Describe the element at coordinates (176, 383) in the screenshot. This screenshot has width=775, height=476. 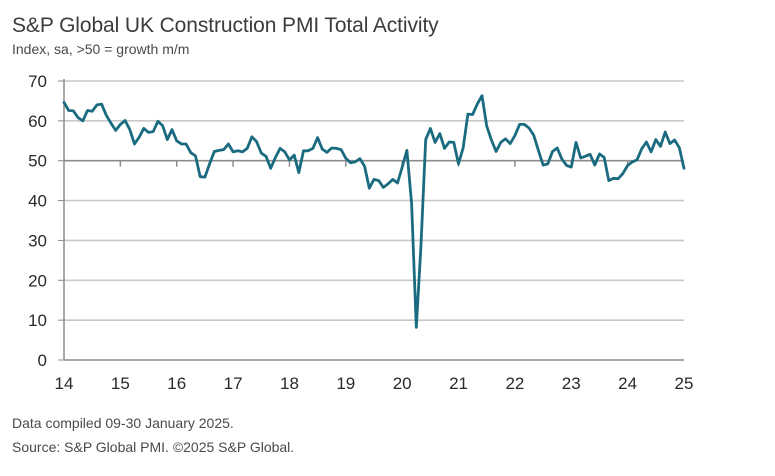
I see `x-tick-label: 16` at that location.